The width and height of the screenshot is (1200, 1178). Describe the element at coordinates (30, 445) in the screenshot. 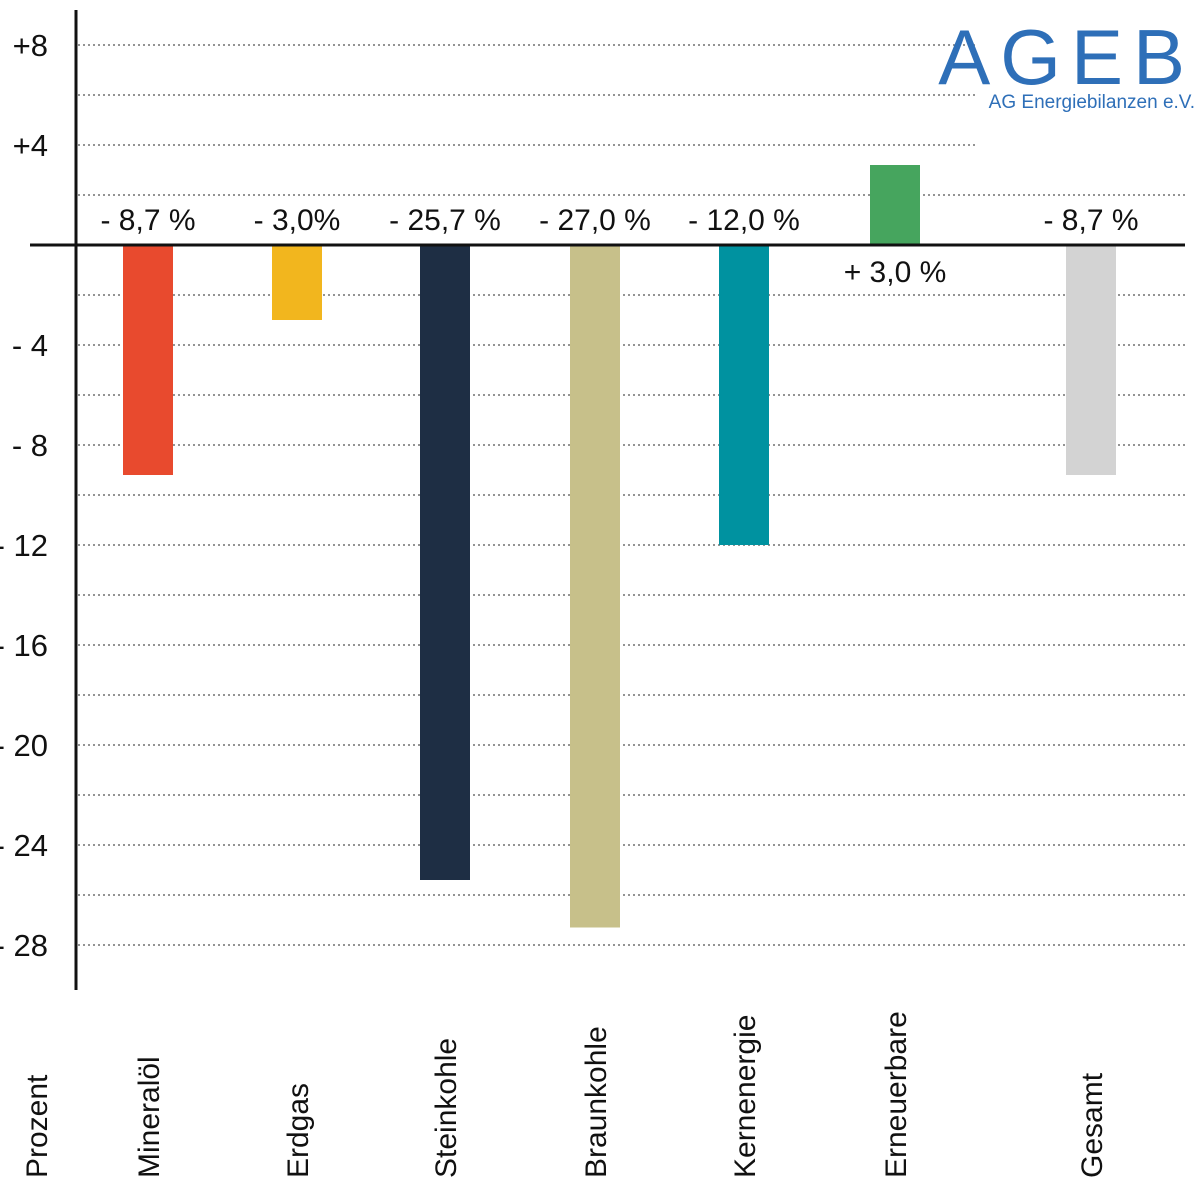

I see `y-tick-label: - 8` at that location.